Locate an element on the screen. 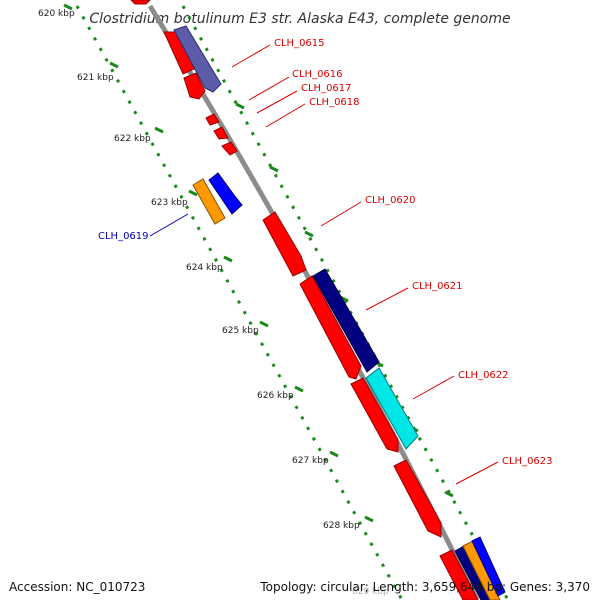 Image resolution: width=600 pixels, height=600 pixels. accession-text: Accession: NC_010723 is located at coordinates (77, 587).